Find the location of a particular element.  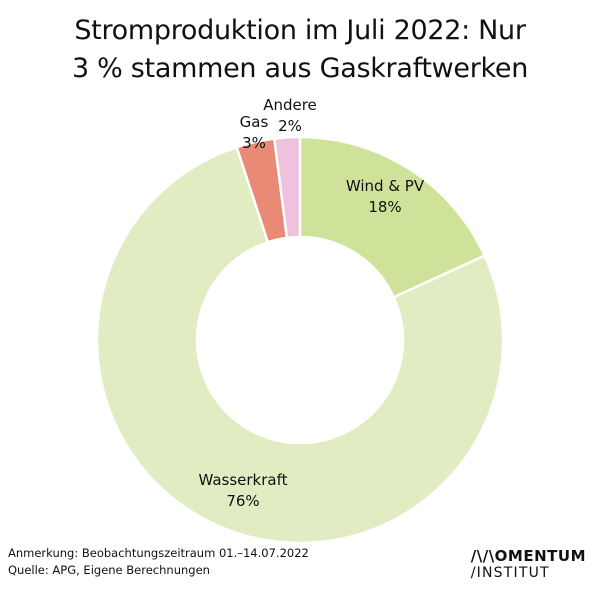

slice-andere is located at coordinates (287, 187).